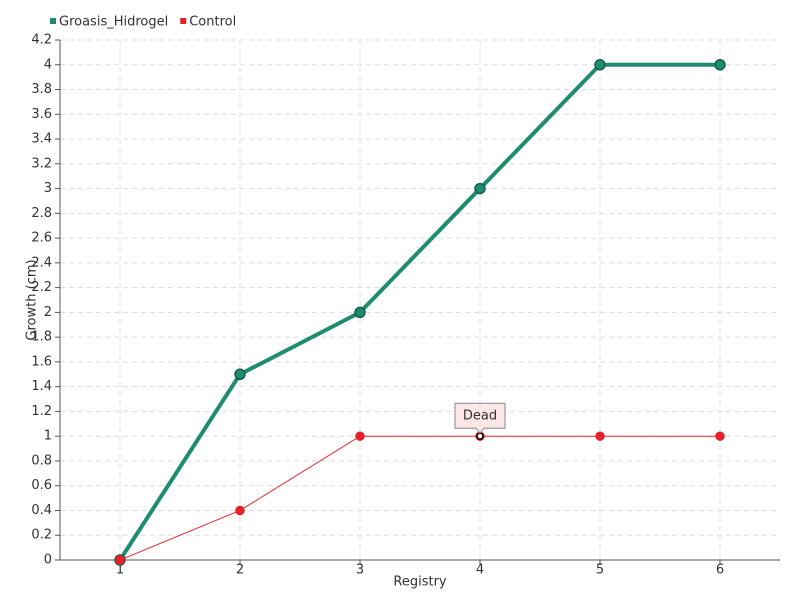  What do you see at coordinates (212, 22) in the screenshot?
I see `legend-label: Control` at bounding box center [212, 22].